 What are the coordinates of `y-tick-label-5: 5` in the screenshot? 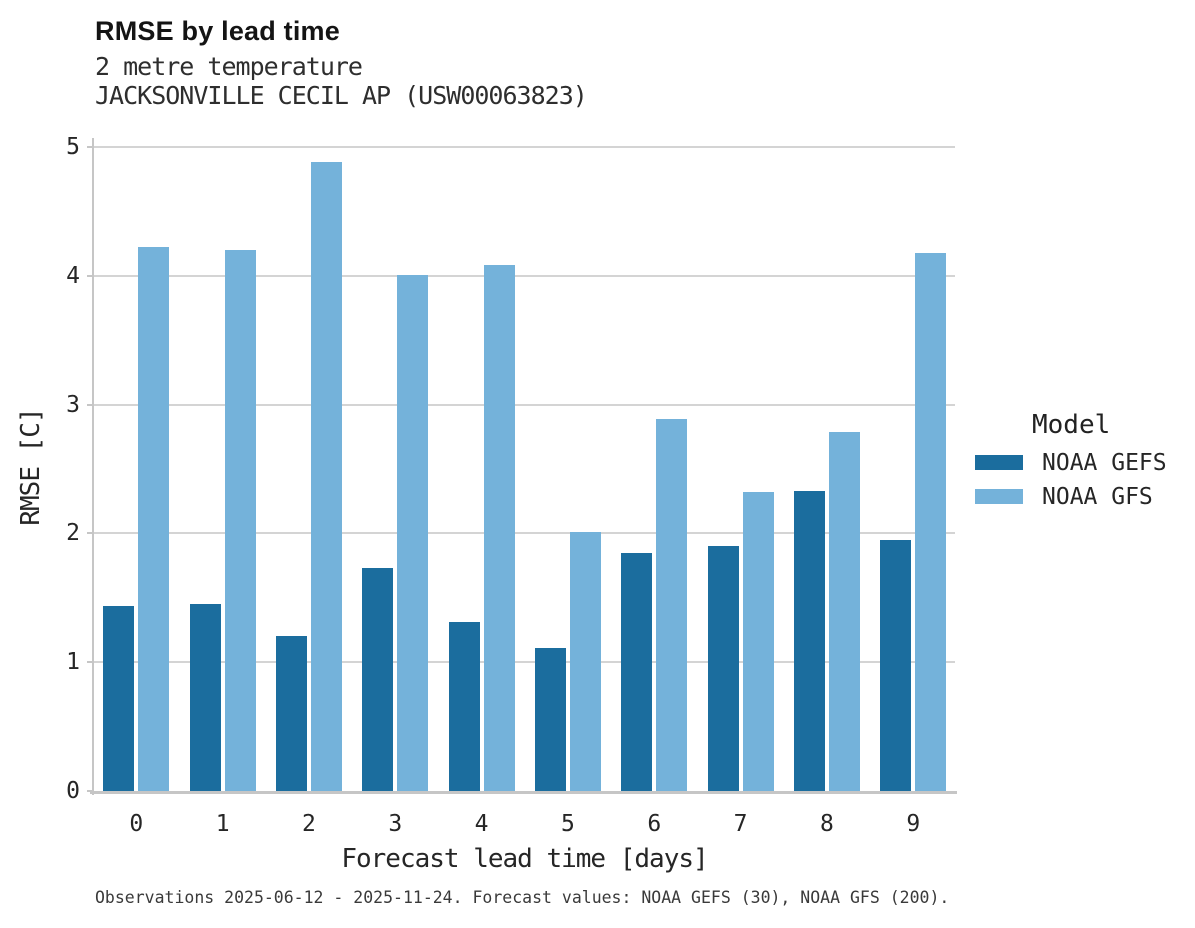 It's located at (73, 147).